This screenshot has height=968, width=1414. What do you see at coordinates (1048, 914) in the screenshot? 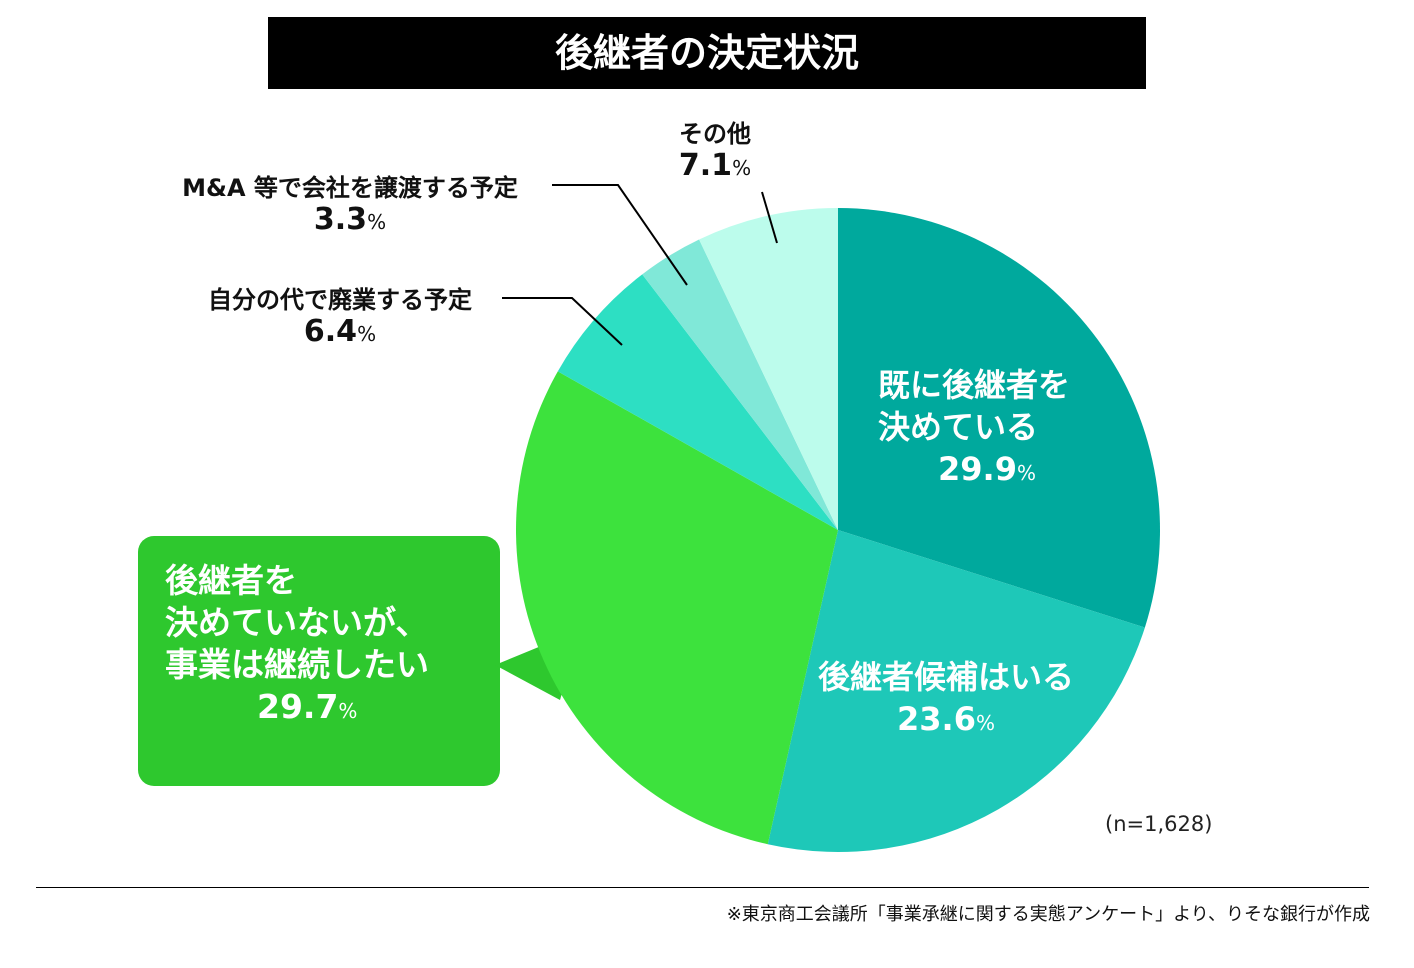
I see `source-note: ※東京商工会議所「事業承継に関する実態アンケート」より、りそな銀行が作成` at bounding box center [1048, 914].